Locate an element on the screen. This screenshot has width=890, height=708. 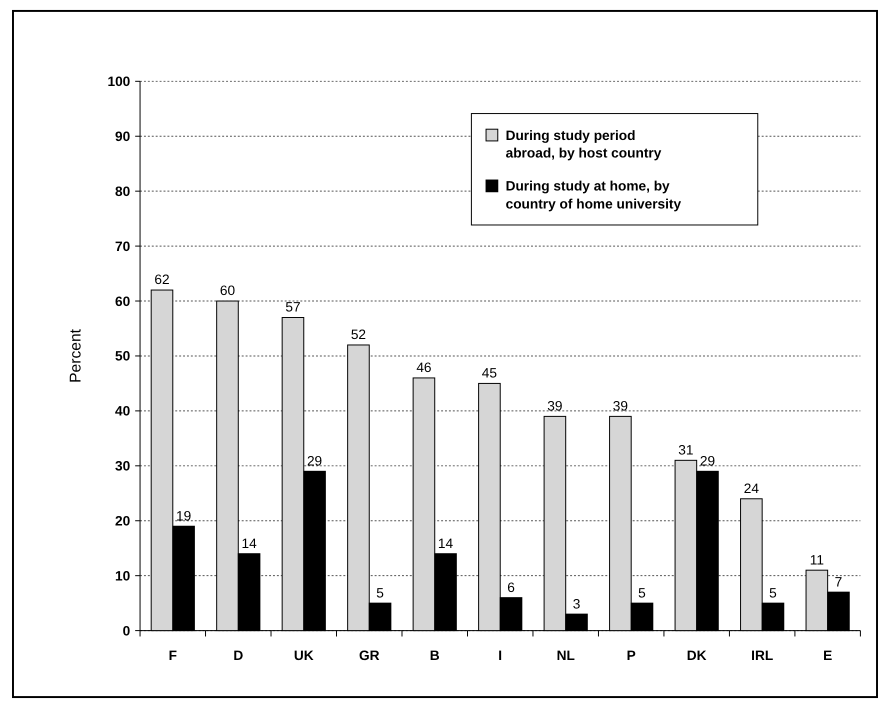
x-tick-label: DK is located at coordinates (696, 655).